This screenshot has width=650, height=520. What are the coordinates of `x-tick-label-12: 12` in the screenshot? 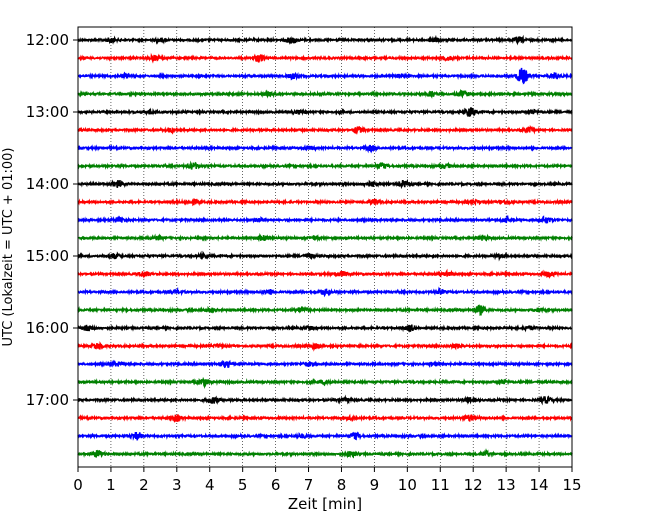 It's located at (473, 485).